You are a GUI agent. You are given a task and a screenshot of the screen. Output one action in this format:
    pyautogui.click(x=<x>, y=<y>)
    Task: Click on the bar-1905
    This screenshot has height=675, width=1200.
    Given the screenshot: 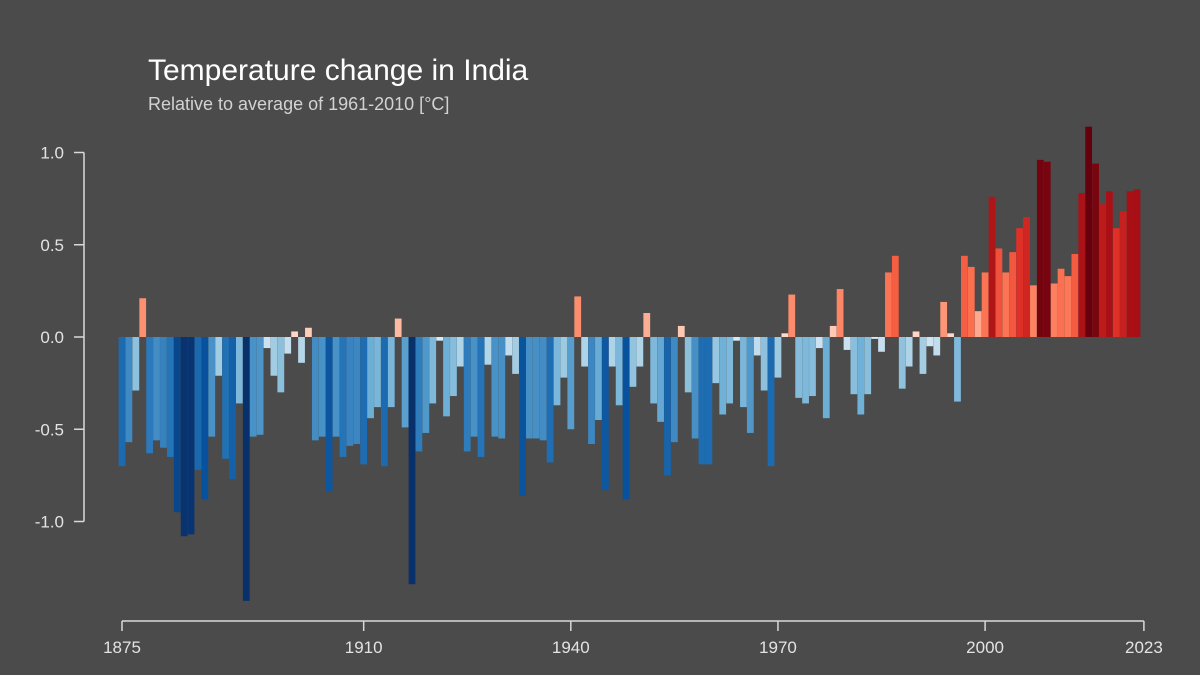 What is the action you would take?
    pyautogui.click(x=329, y=414)
    